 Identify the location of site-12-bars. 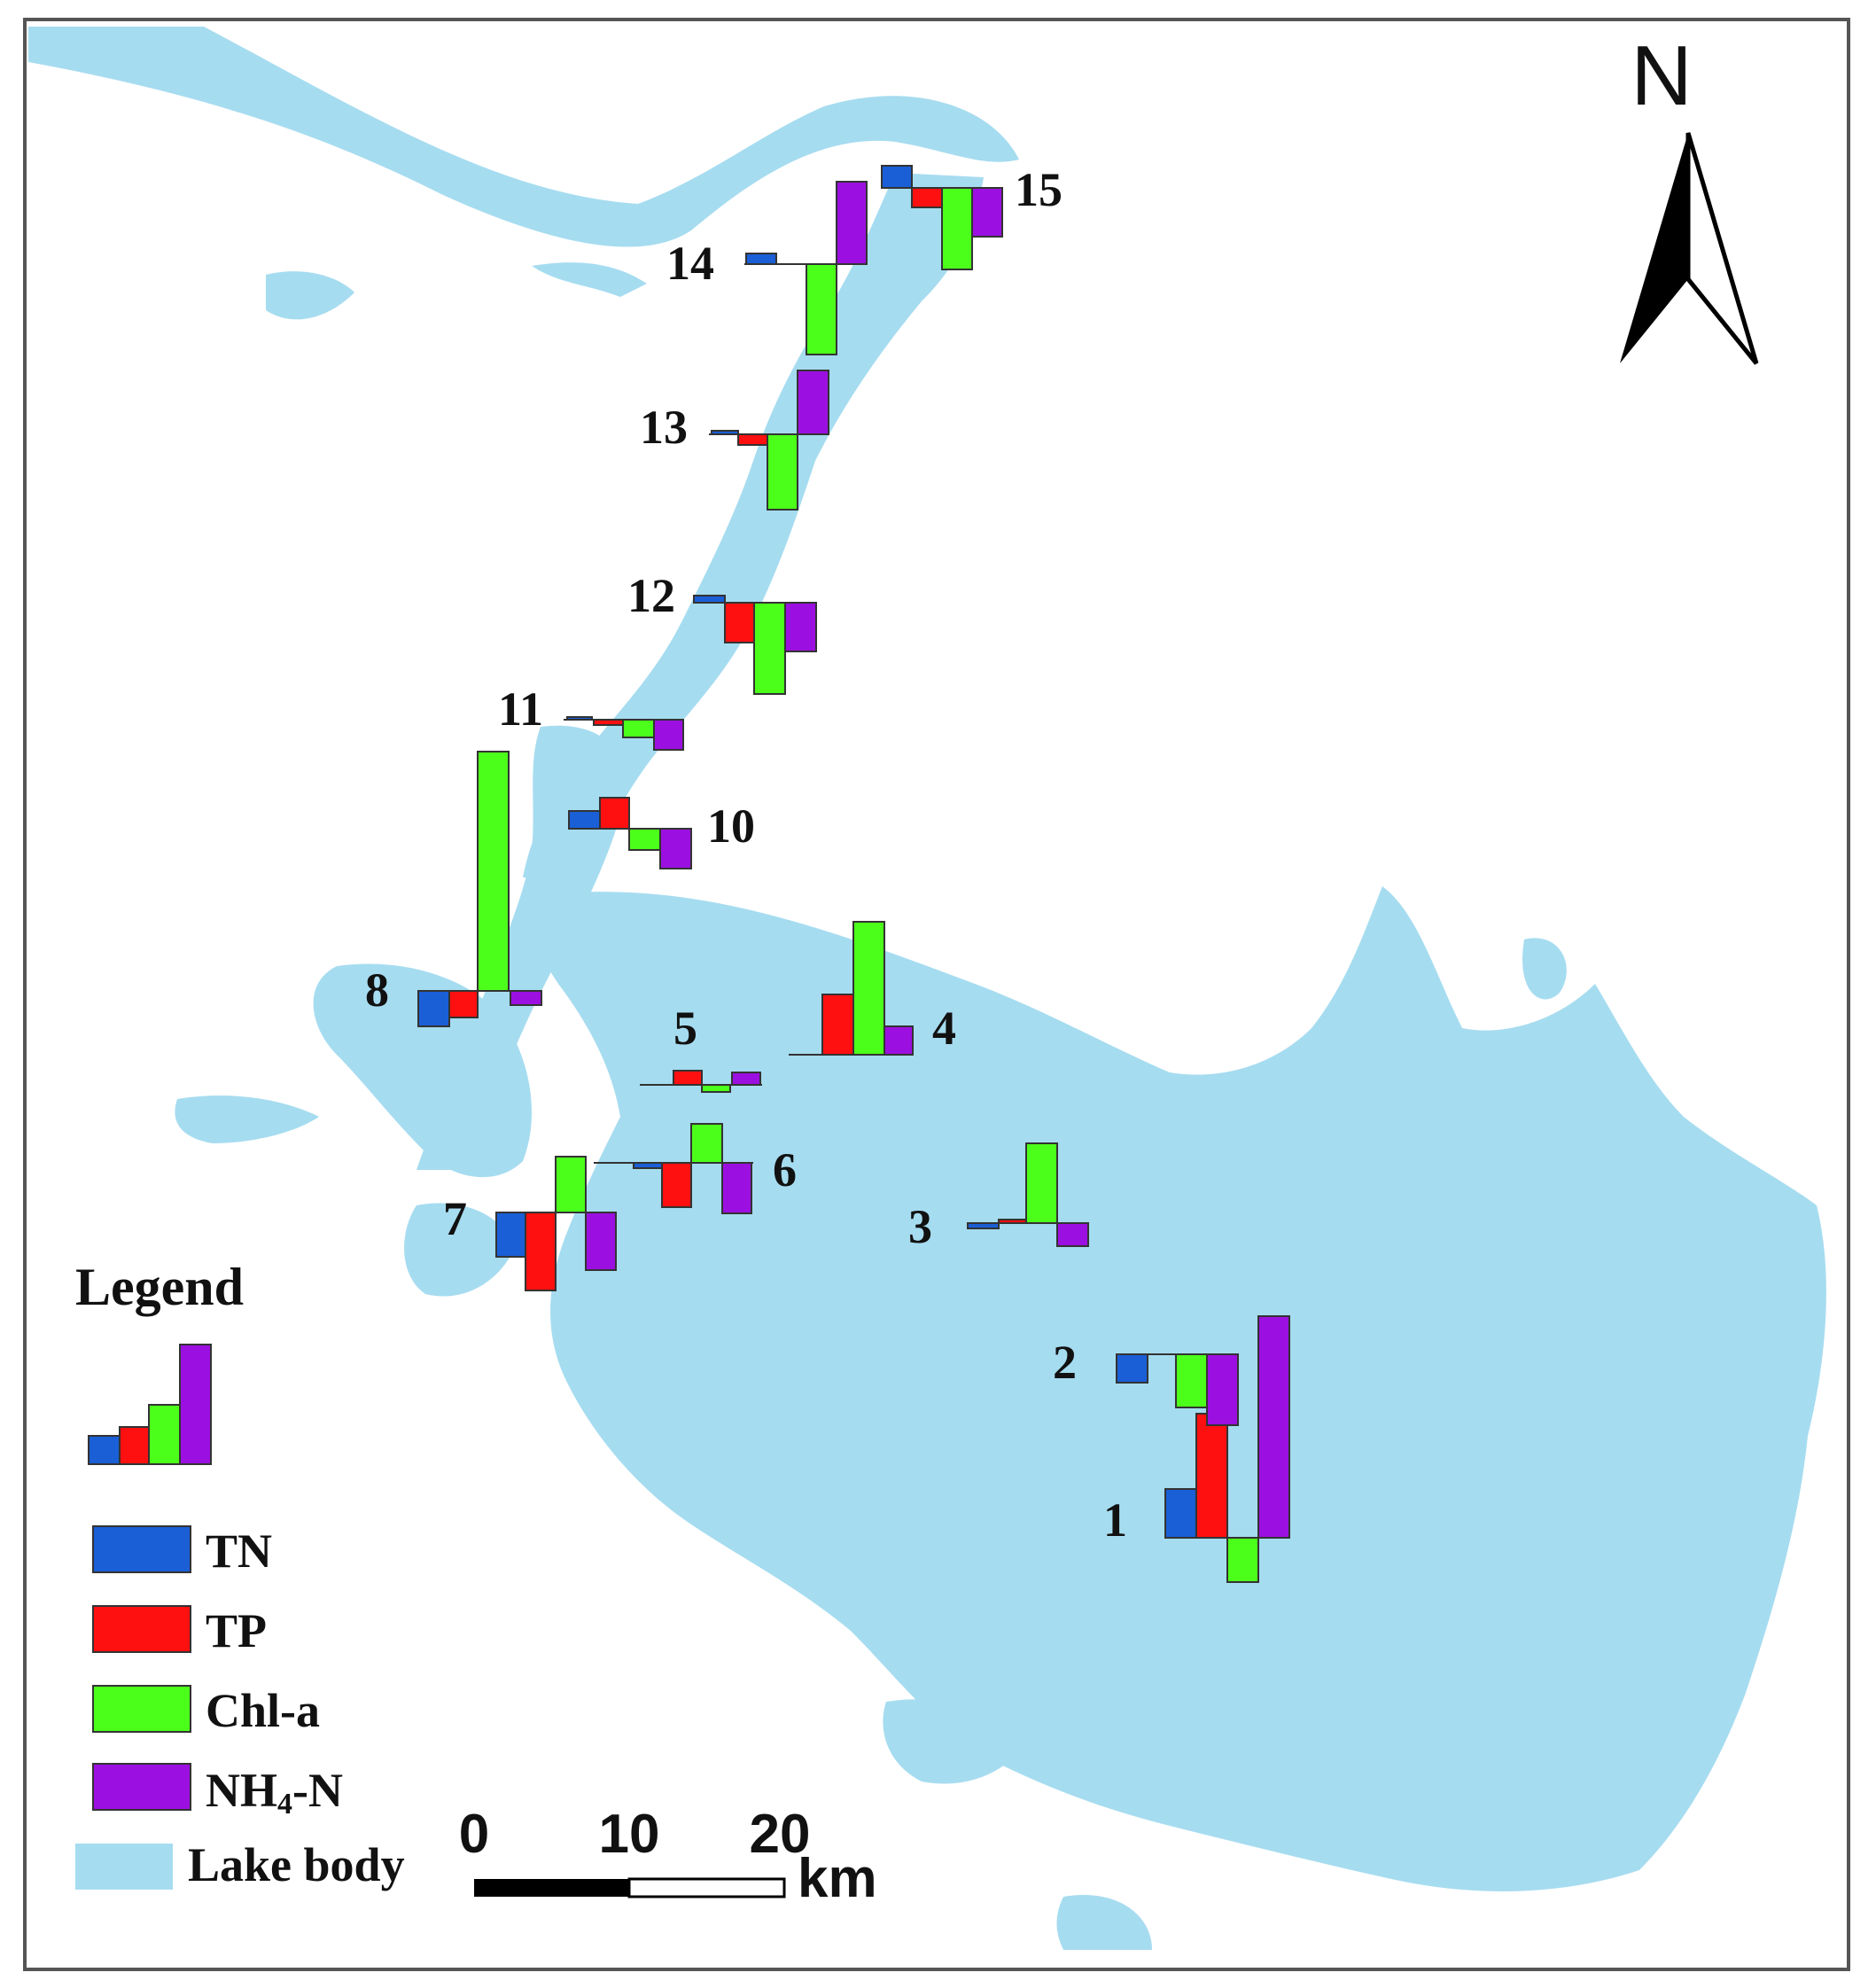
(755, 645).